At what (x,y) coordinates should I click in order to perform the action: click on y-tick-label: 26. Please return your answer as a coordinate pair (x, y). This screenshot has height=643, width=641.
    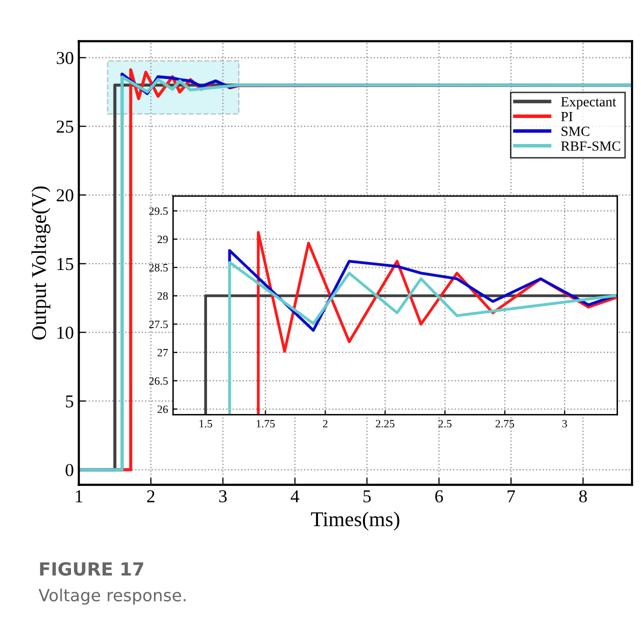
    Looking at the image, I should click on (163, 410).